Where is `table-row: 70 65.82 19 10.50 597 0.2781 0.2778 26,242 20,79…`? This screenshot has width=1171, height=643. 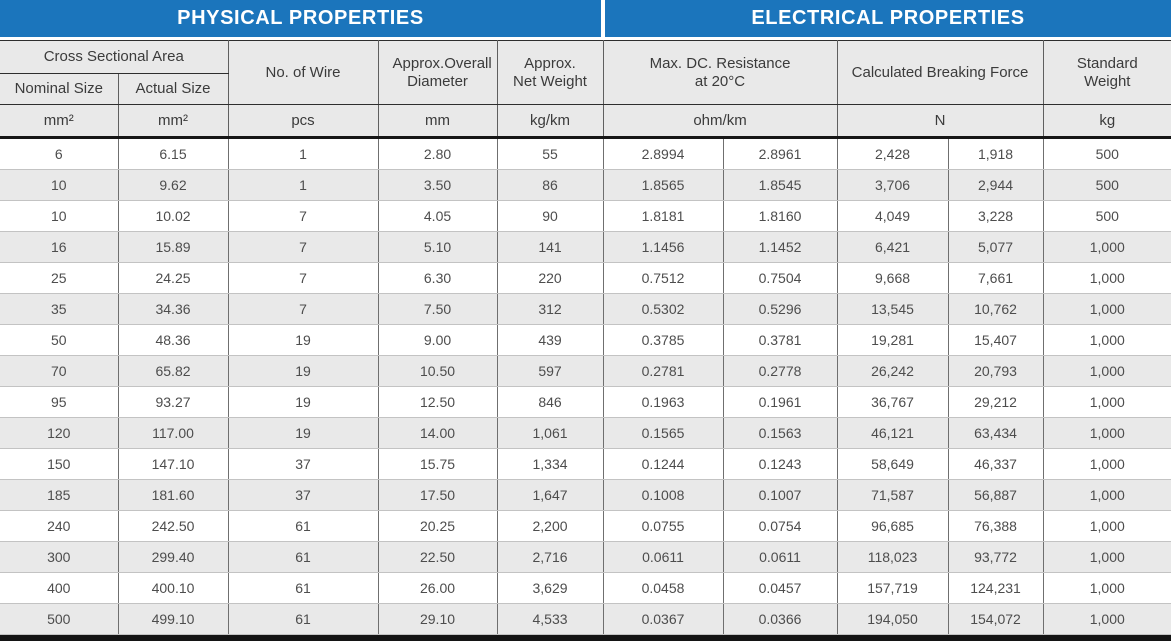 table-row: 70 65.82 19 10.50 597 0.2781 0.2778 26,242 20,79… is located at coordinates (585, 371).